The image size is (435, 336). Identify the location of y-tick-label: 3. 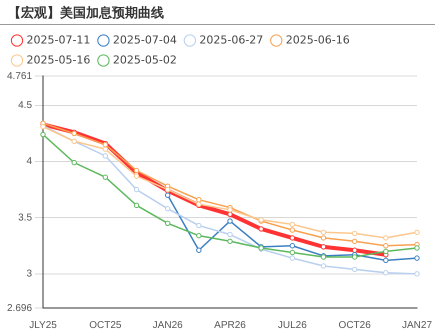
(29, 274).